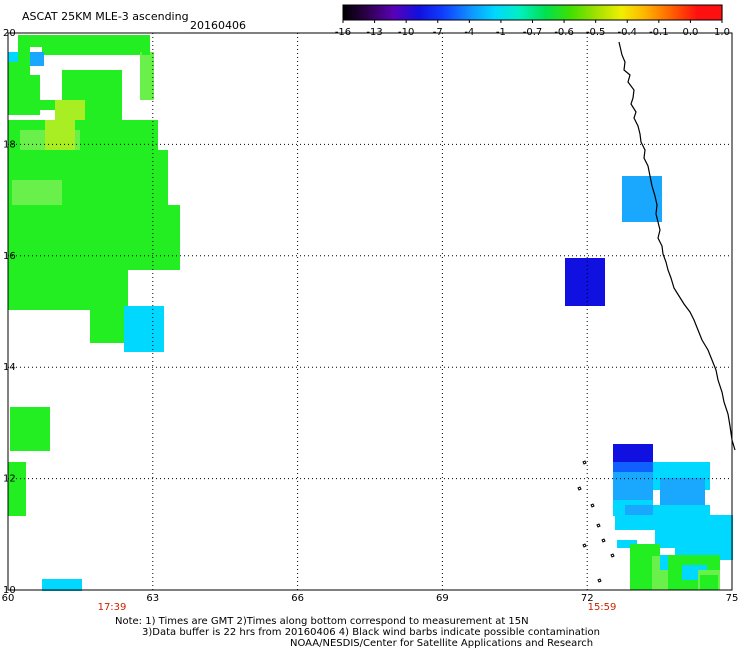 The height and width of the screenshot is (650, 740). Describe the element at coordinates (9, 590) in the screenshot. I see `latitude-label: 10` at that location.